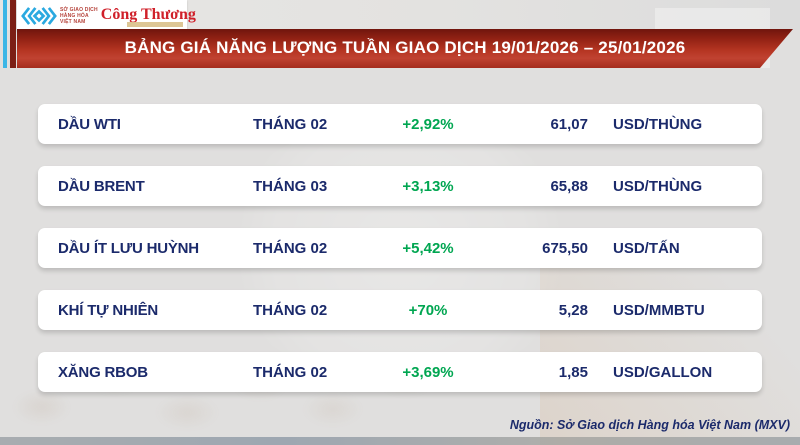 This screenshot has height=445, width=800. What do you see at coordinates (659, 310) in the screenshot?
I see `price-unit: USD/MMBTU` at bounding box center [659, 310].